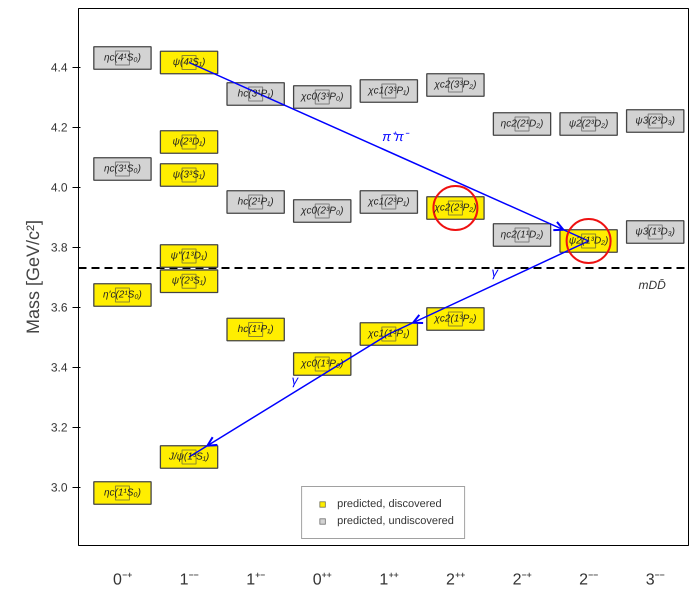 The width and height of the screenshot is (690, 591). Describe the element at coordinates (389, 504) in the screenshot. I see `legend-label: predicted, discovered` at that location.